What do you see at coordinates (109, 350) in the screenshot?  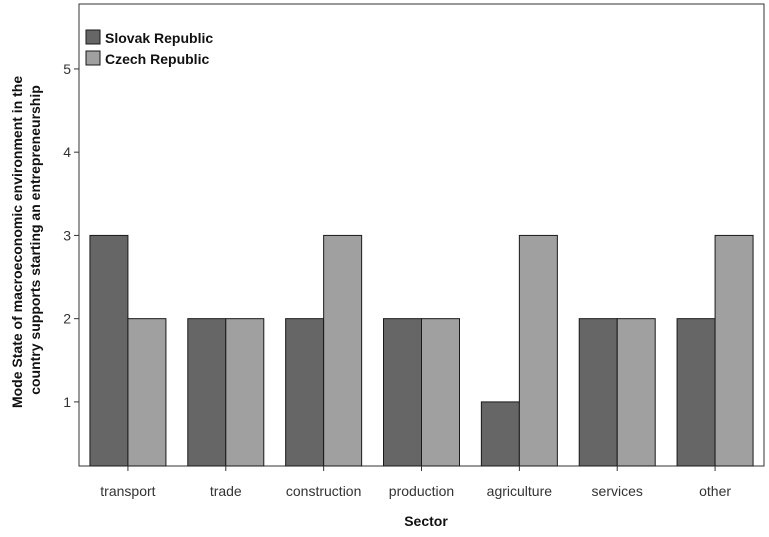 I see `bar-slovak-transport` at bounding box center [109, 350].